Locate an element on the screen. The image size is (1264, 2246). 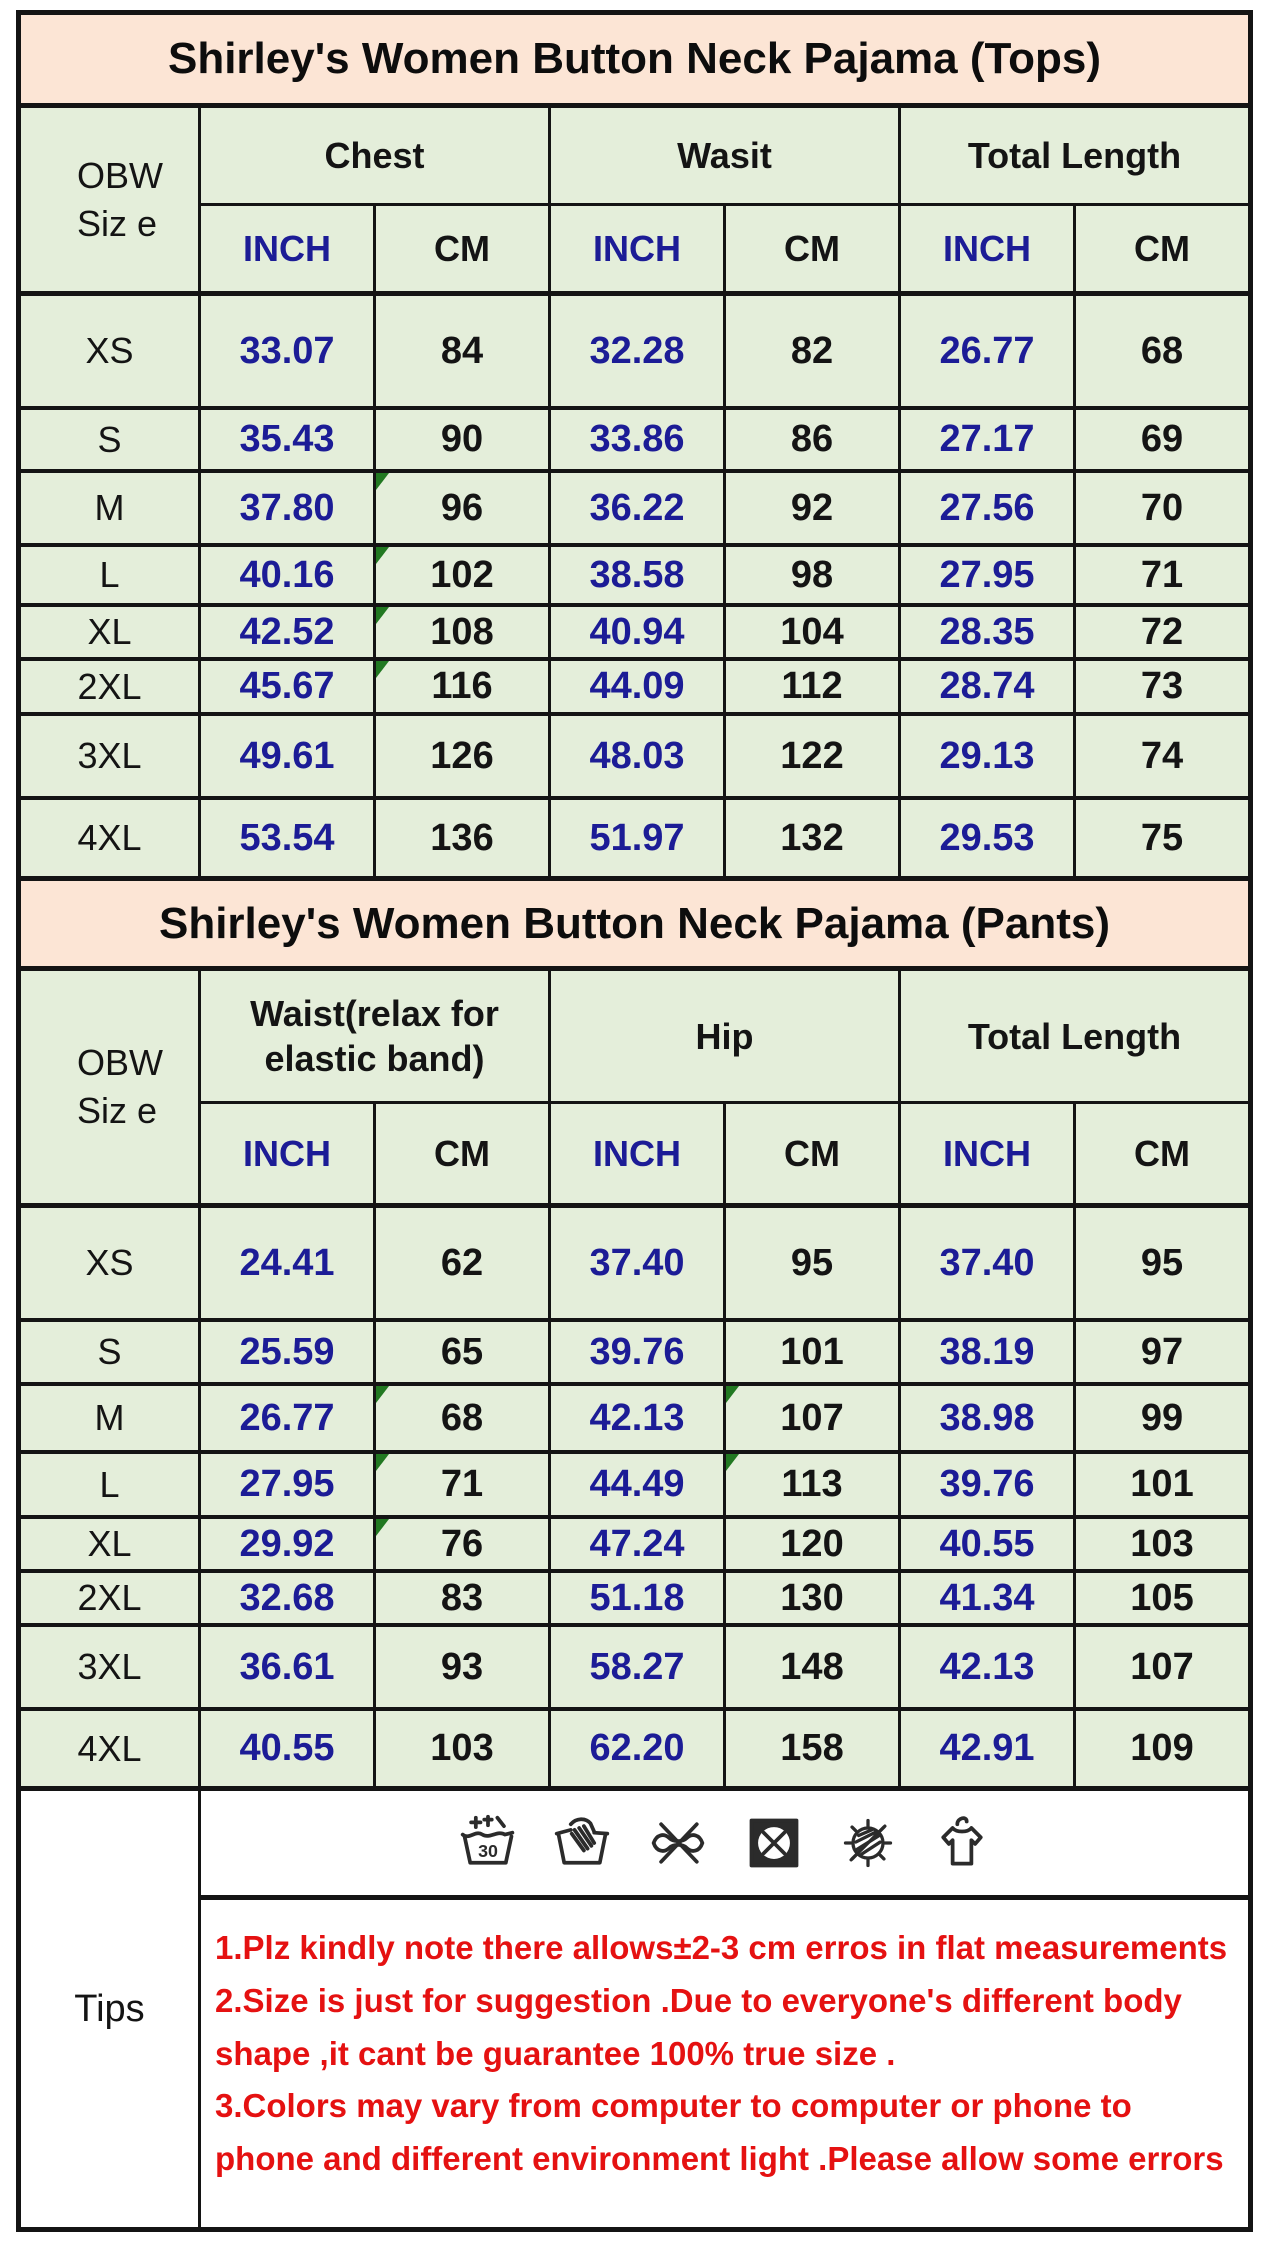
cm-value-cell: 68 is located at coordinates (1160, 351).